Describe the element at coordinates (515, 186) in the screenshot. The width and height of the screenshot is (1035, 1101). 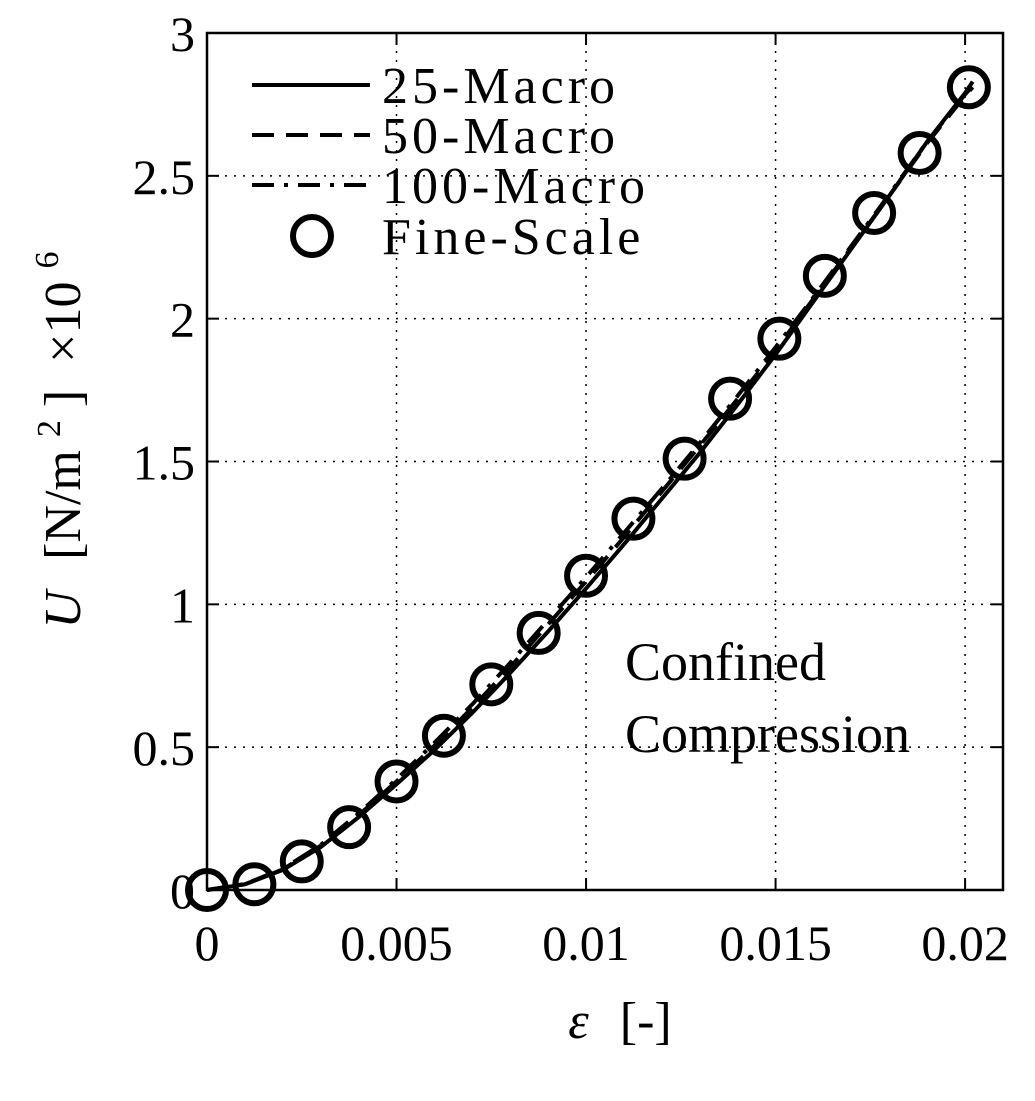
I see `legend-label-100-macro: 100-Macro` at that location.